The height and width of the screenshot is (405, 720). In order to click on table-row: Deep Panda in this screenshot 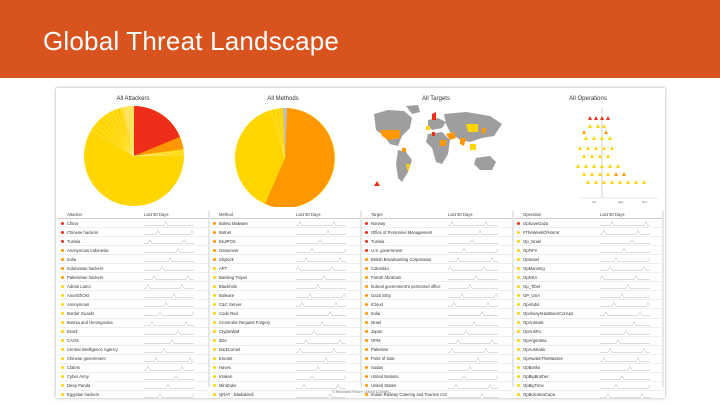, I will do `click(133, 386)`.